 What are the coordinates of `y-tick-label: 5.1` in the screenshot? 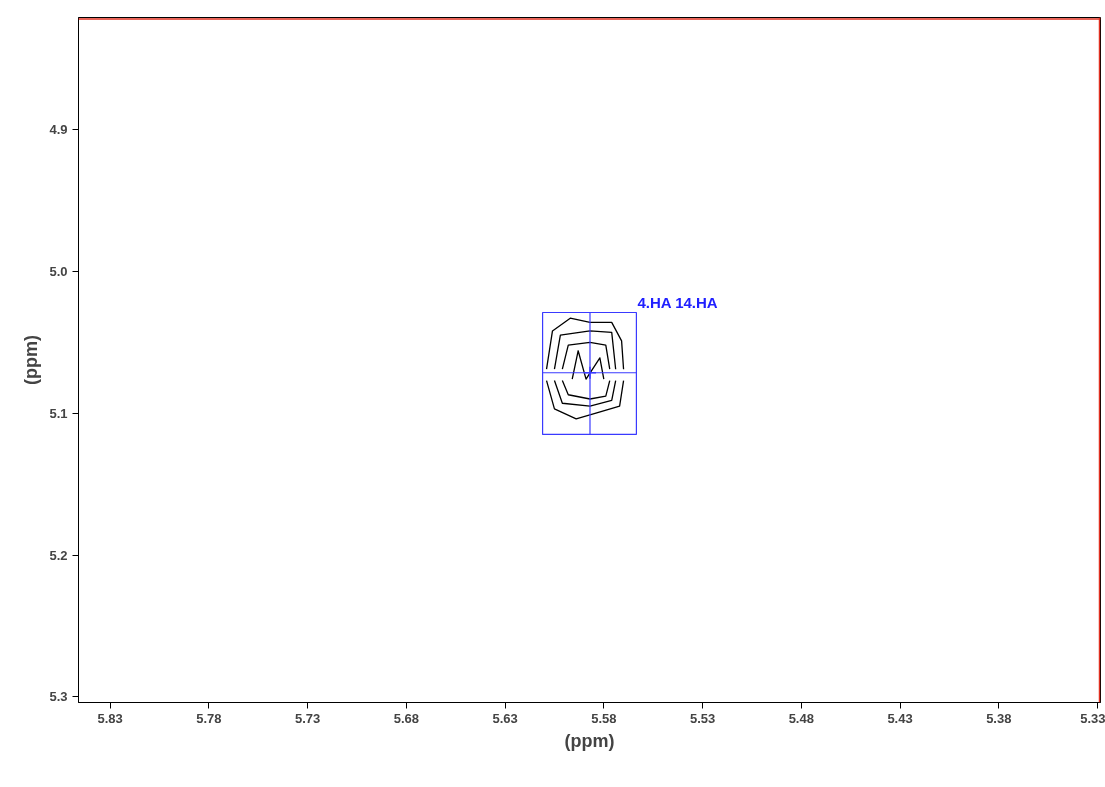 It's located at (58, 413).